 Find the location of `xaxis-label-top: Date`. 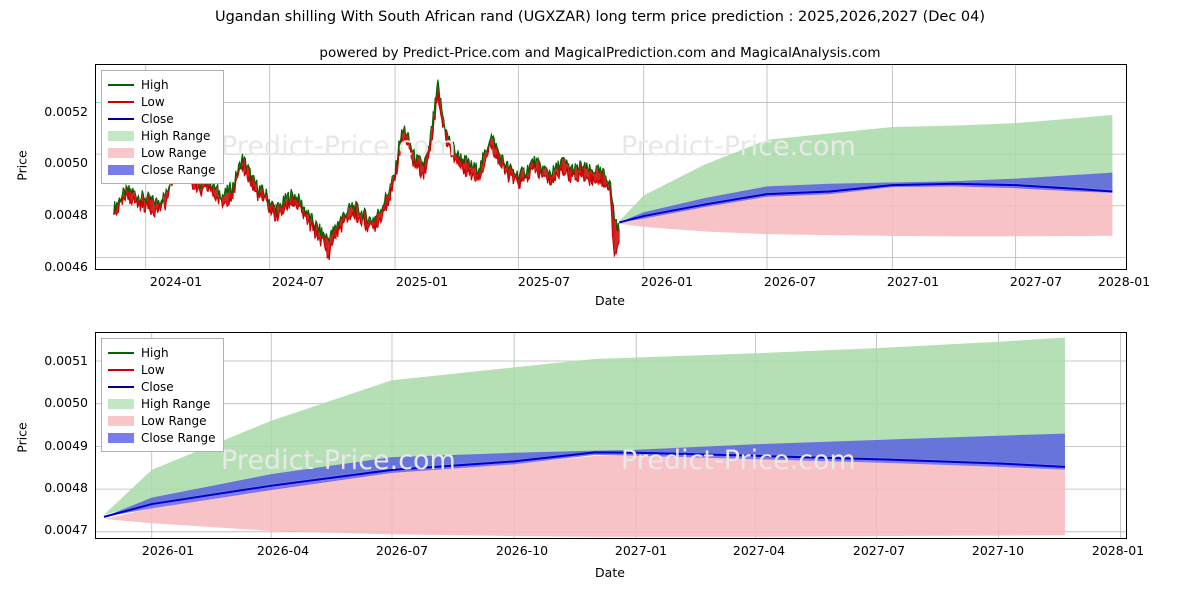

xaxis-label-top: Date is located at coordinates (610, 300).